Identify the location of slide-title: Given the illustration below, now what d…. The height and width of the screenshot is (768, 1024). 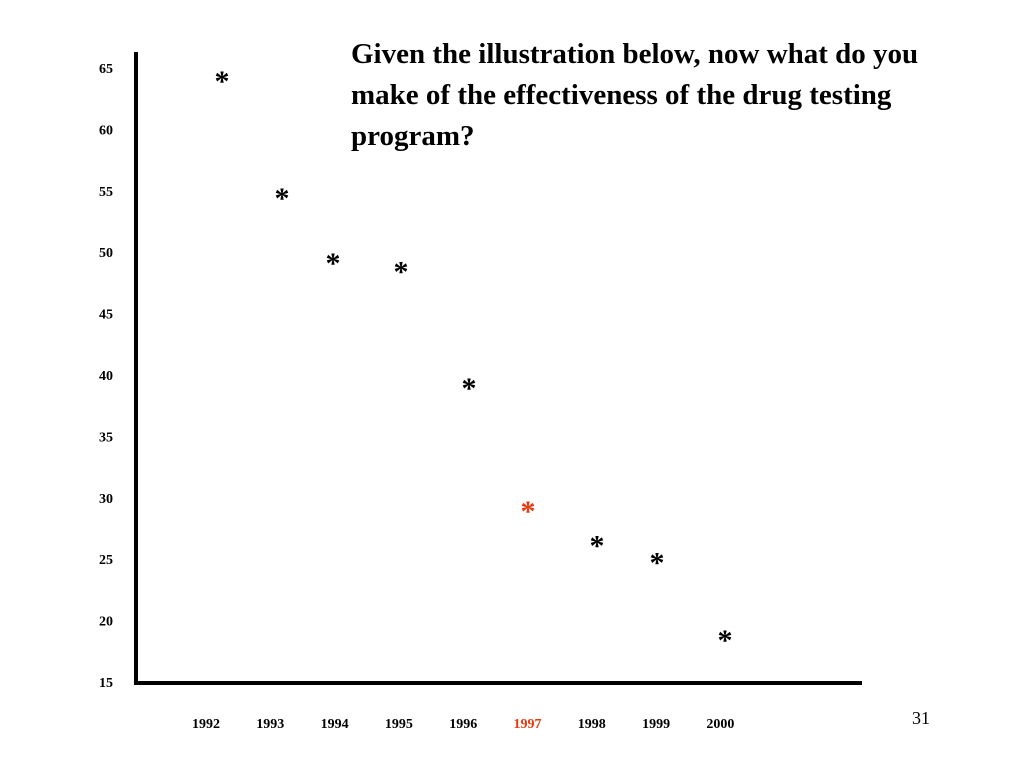
(635, 95).